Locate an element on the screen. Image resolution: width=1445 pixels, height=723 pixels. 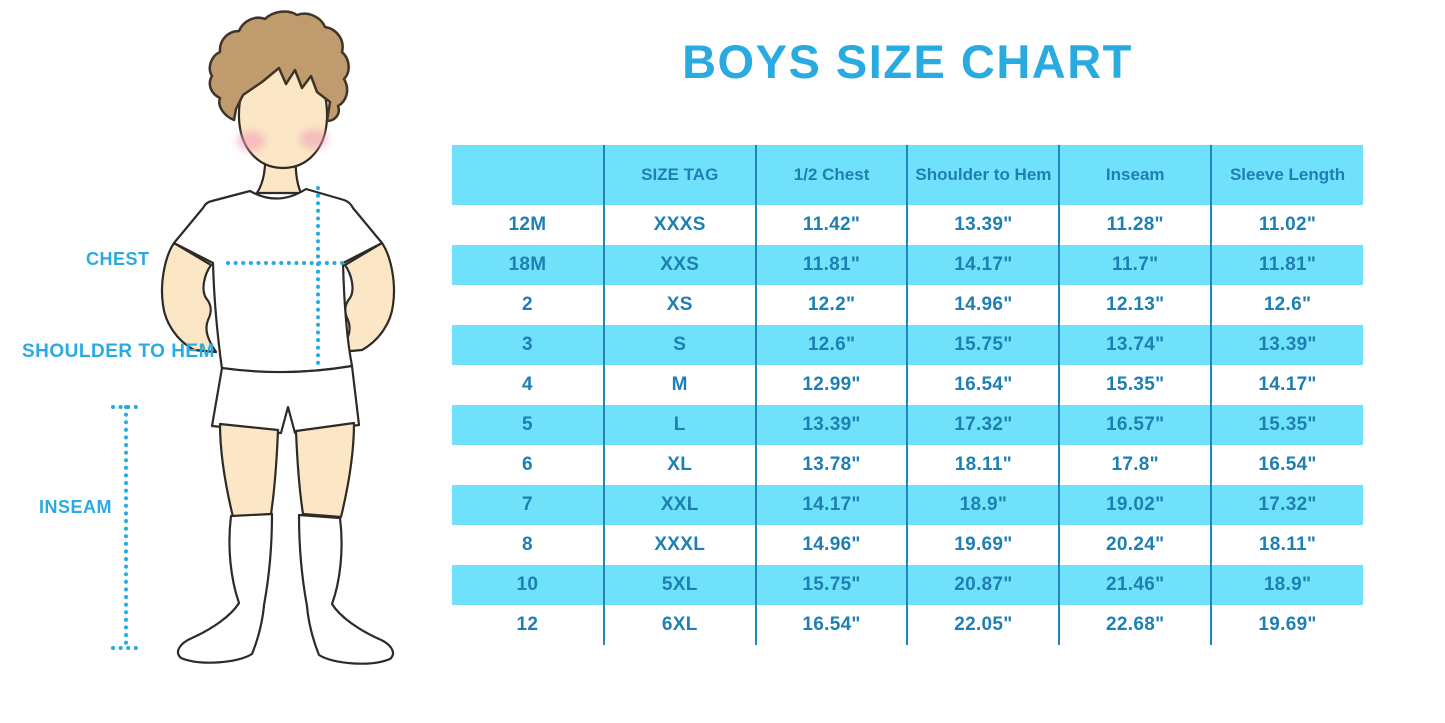
table-row: 5 L 13.39" 17.32" 16.57" 15.35" is located at coordinates (907, 425).